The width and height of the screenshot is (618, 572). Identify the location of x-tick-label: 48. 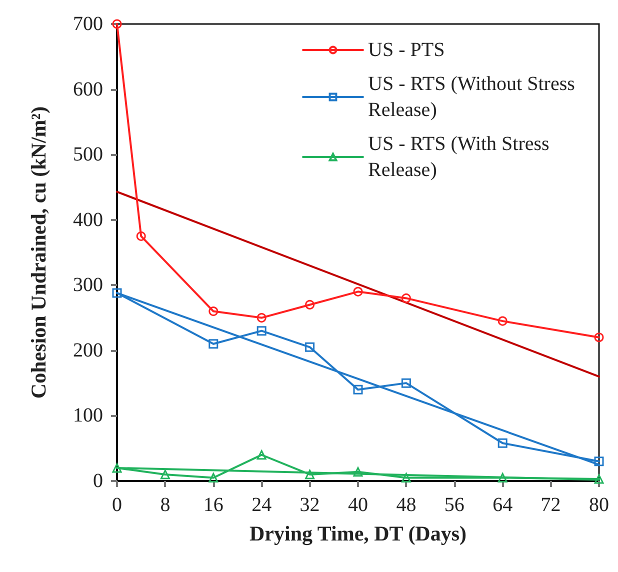
(406, 505).